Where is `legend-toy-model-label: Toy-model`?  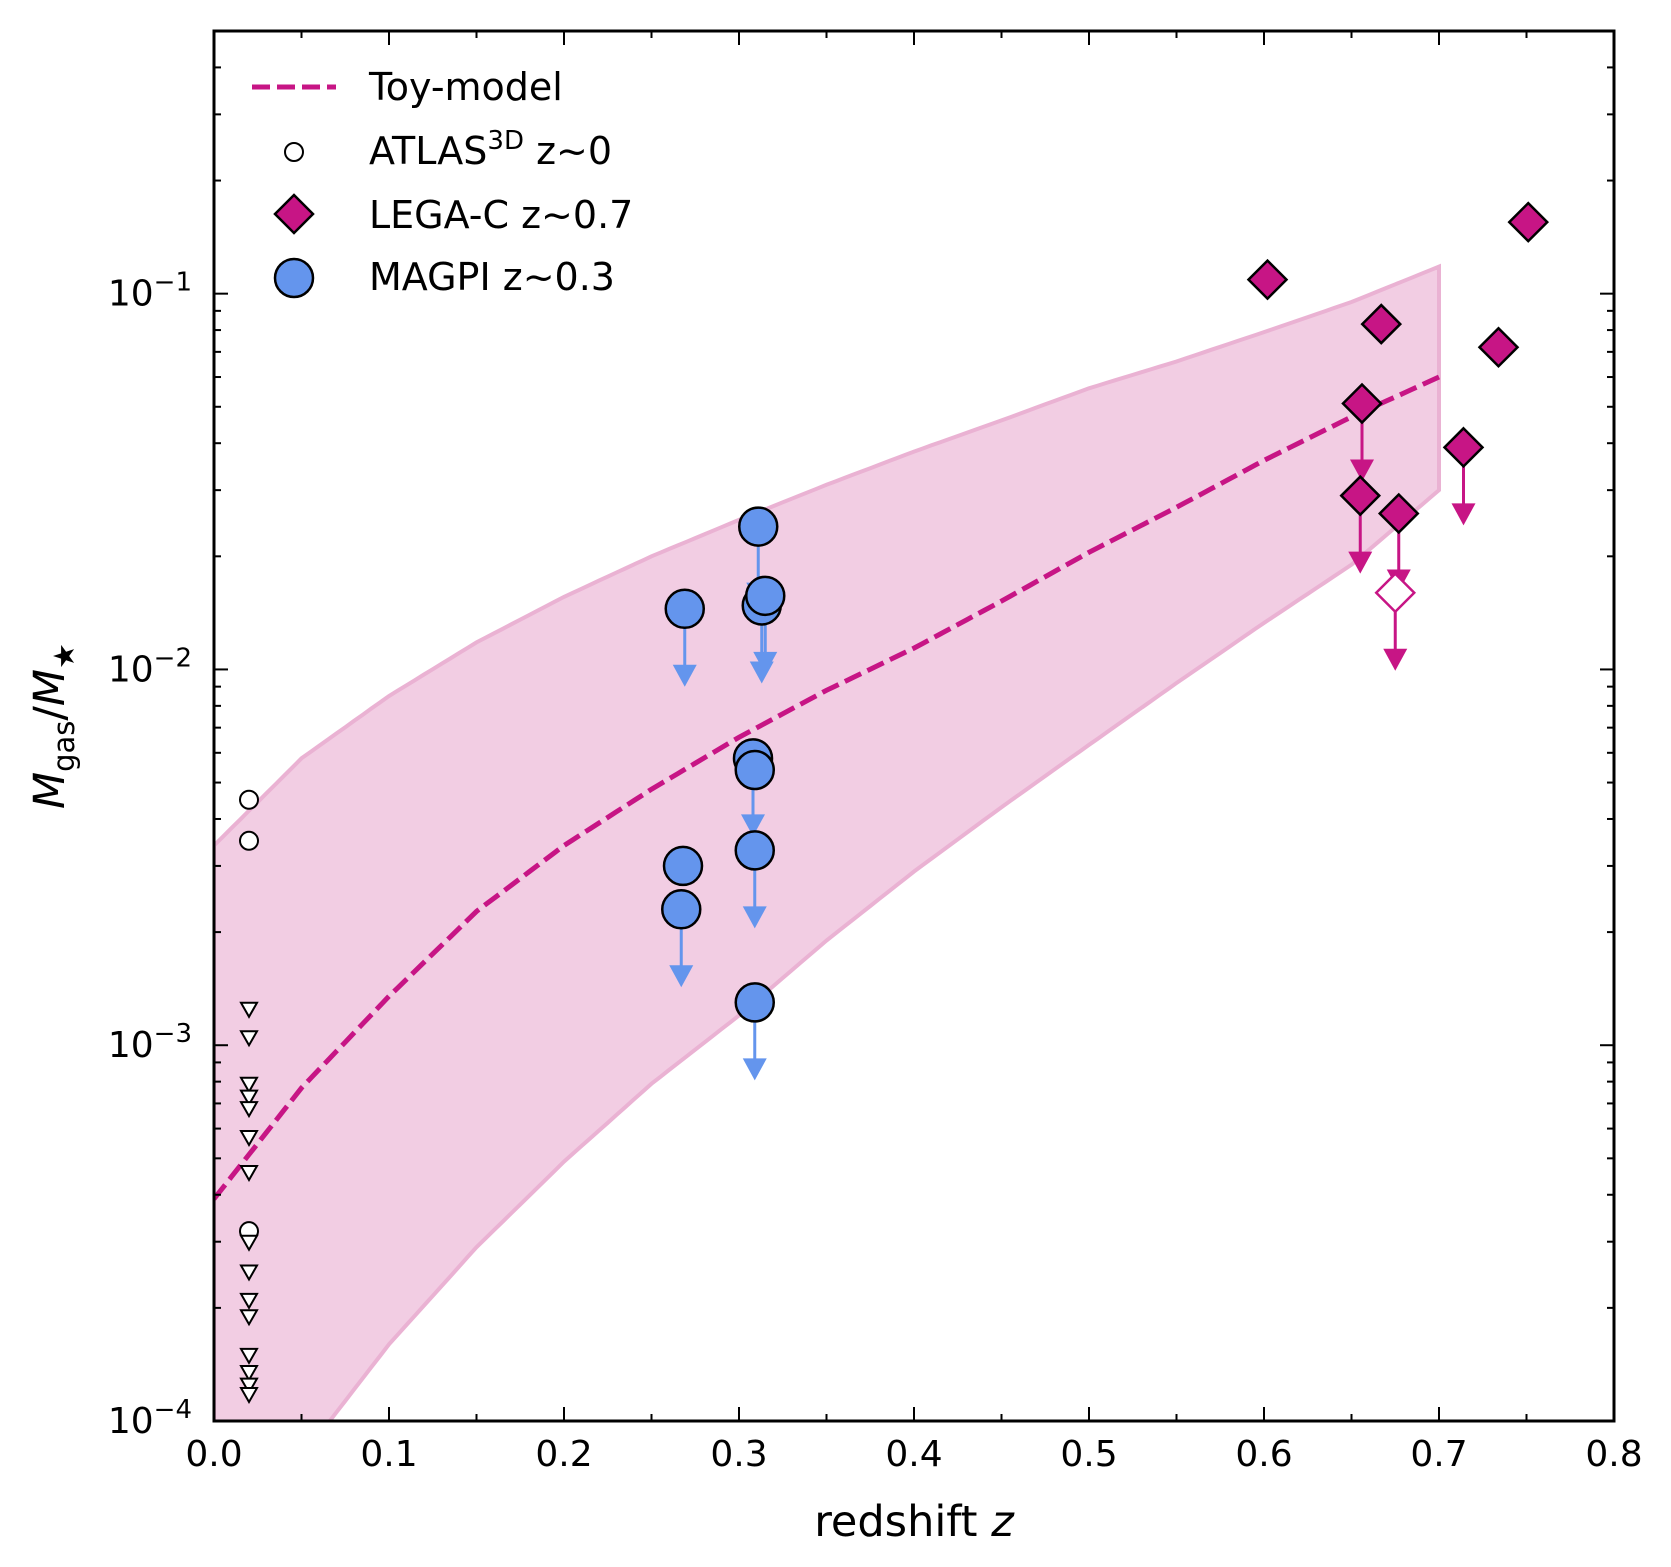 legend-toy-model-label: Toy-model is located at coordinates (465, 87).